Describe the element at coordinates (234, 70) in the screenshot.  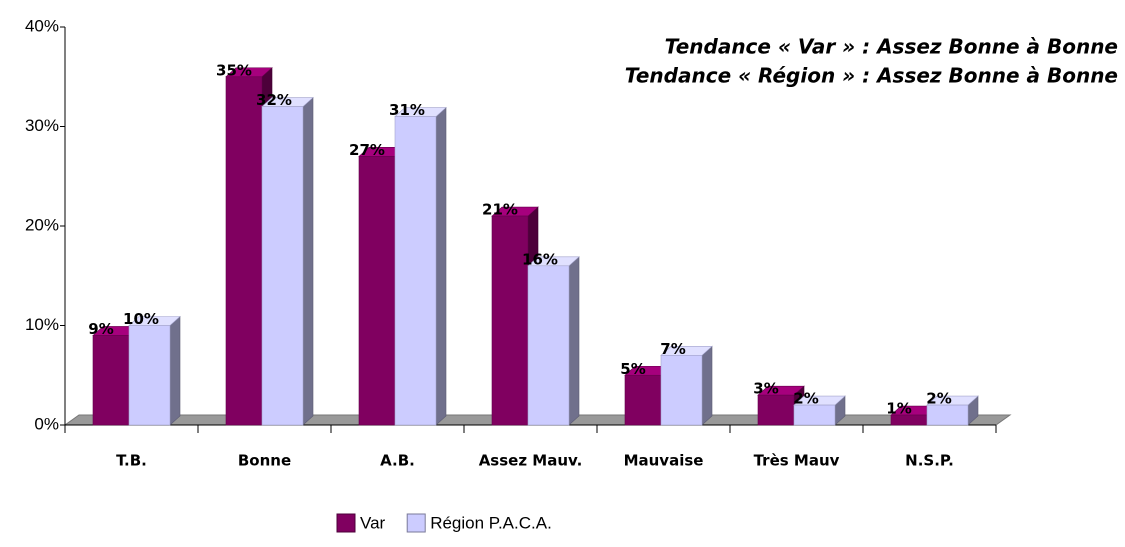
I see `value-label: 35%` at that location.